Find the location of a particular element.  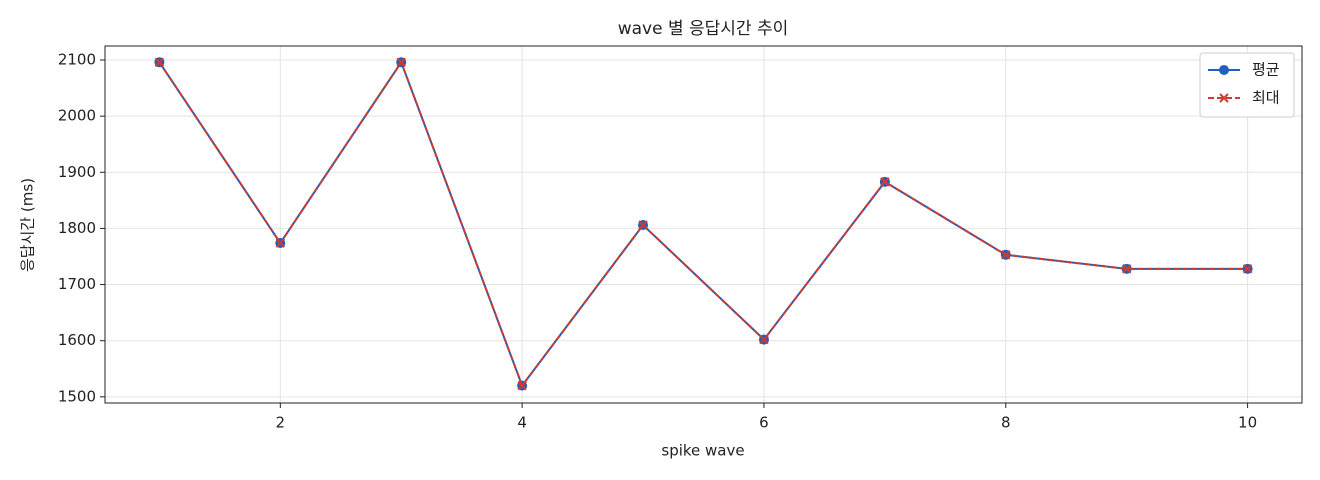

y-tick-label: 1800 is located at coordinates (77, 228).